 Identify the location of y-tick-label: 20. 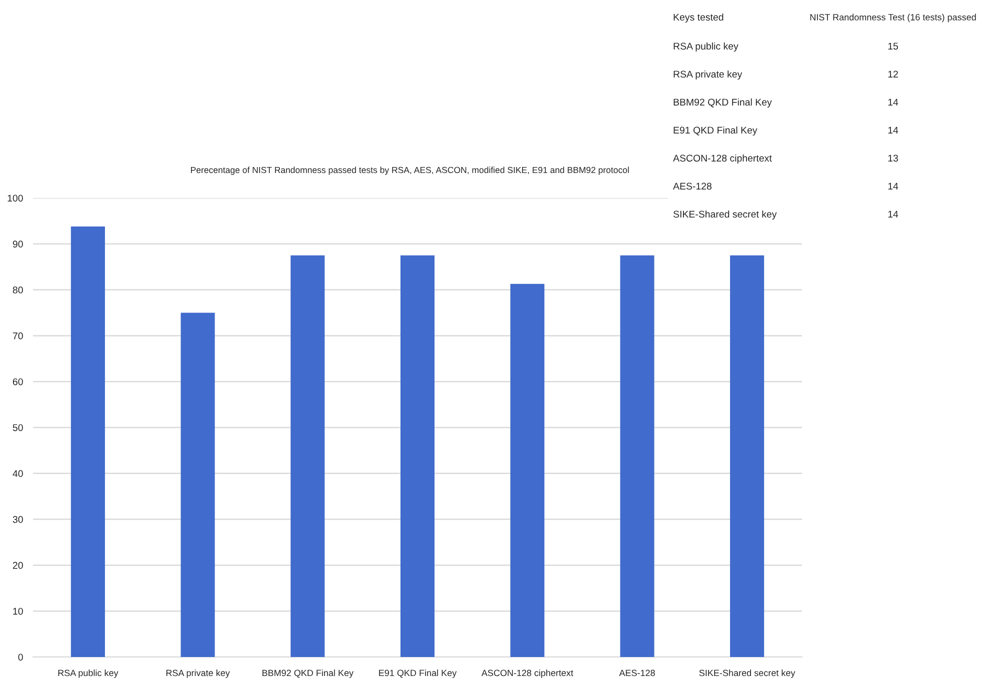
(17, 565).